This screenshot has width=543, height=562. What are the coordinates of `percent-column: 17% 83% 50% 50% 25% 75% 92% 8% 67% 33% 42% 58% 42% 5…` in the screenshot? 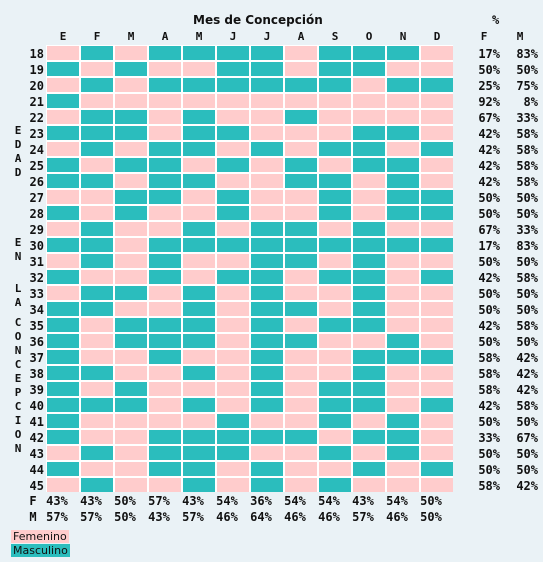 It's located at (502, 270).